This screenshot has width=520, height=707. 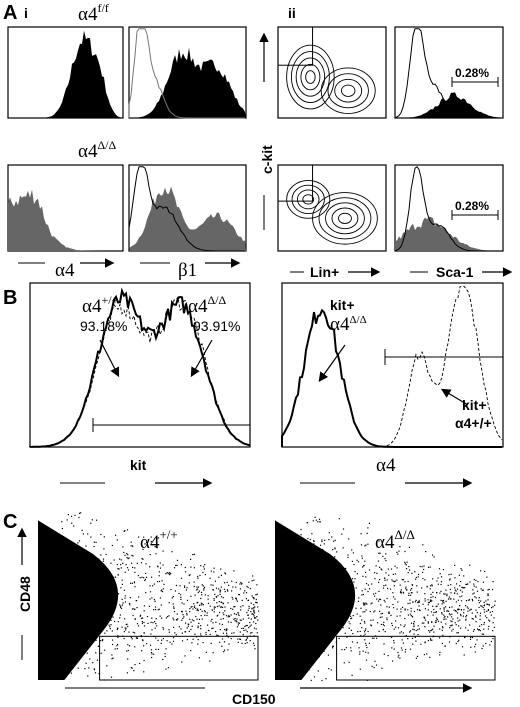 I want to click on plot-frame, so click(x=332, y=208).